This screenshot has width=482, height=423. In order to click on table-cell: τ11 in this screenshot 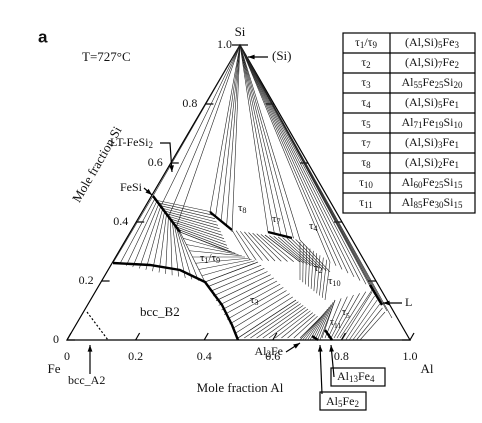, I will do `click(366, 202)`.